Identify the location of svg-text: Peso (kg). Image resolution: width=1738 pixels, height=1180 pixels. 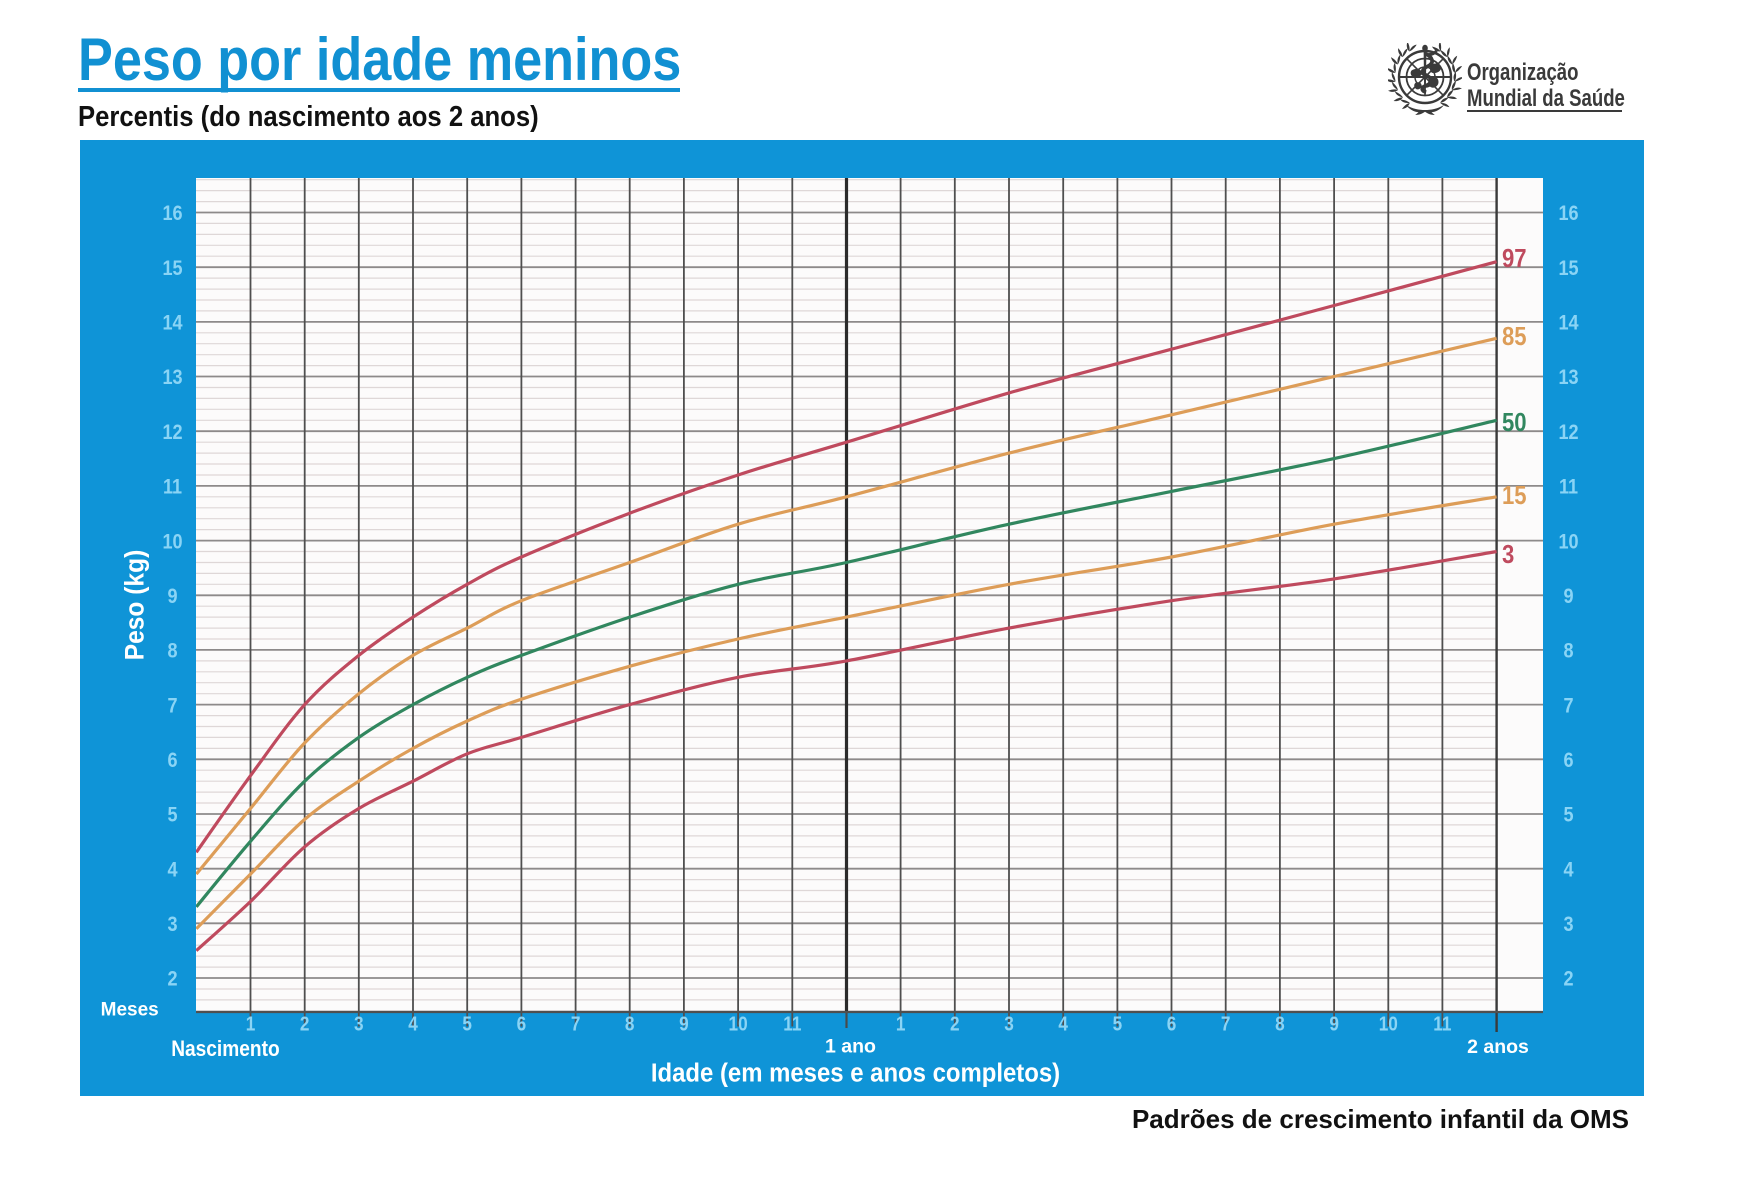
(134, 605).